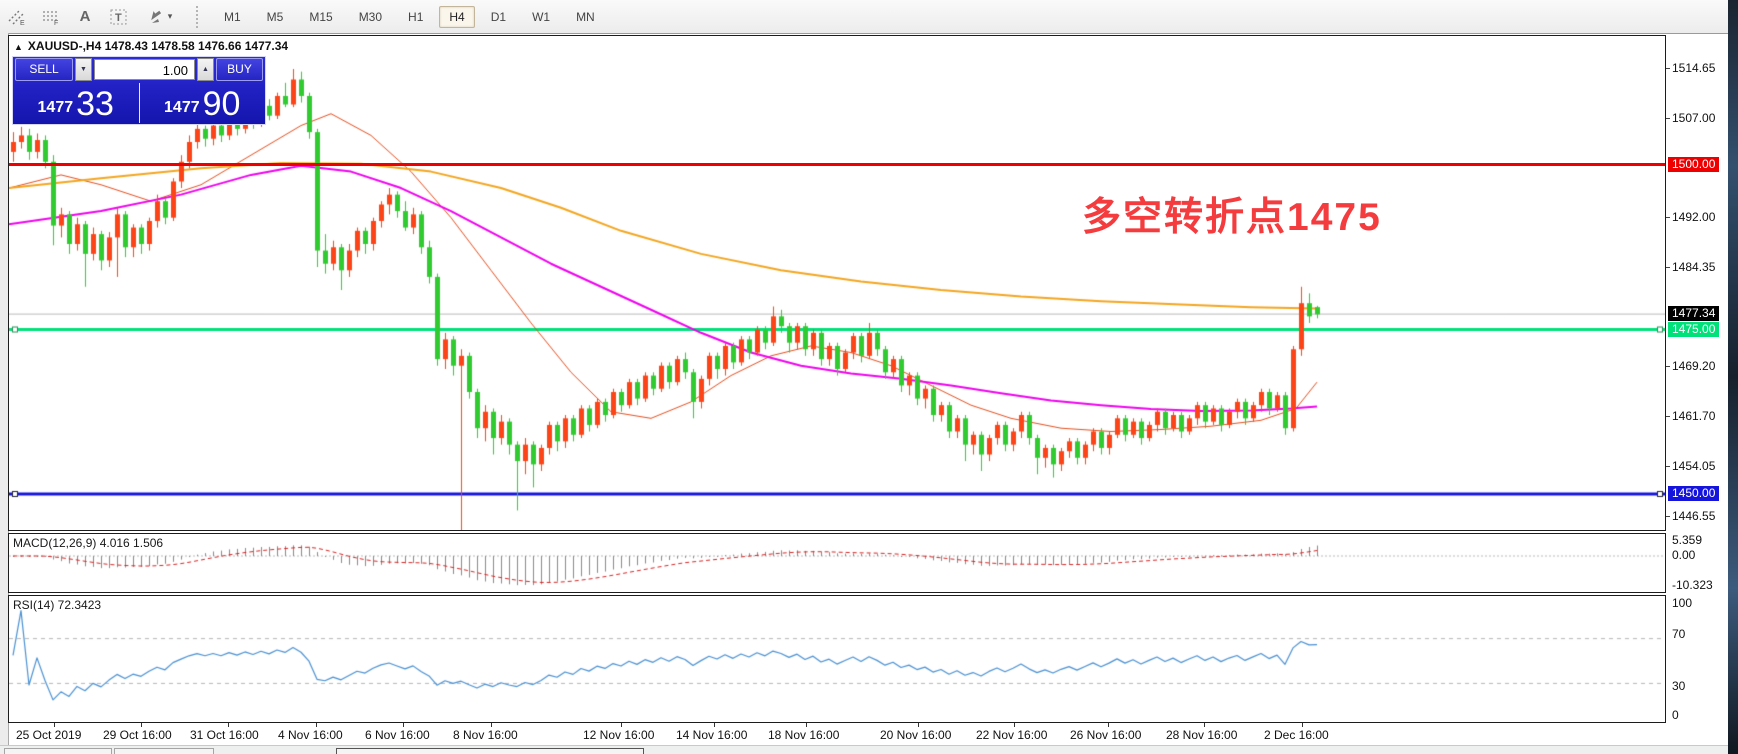 The height and width of the screenshot is (754, 1738). Describe the element at coordinates (49, 735) in the screenshot. I see `time-axis-label: 25 Oct 2019` at that location.